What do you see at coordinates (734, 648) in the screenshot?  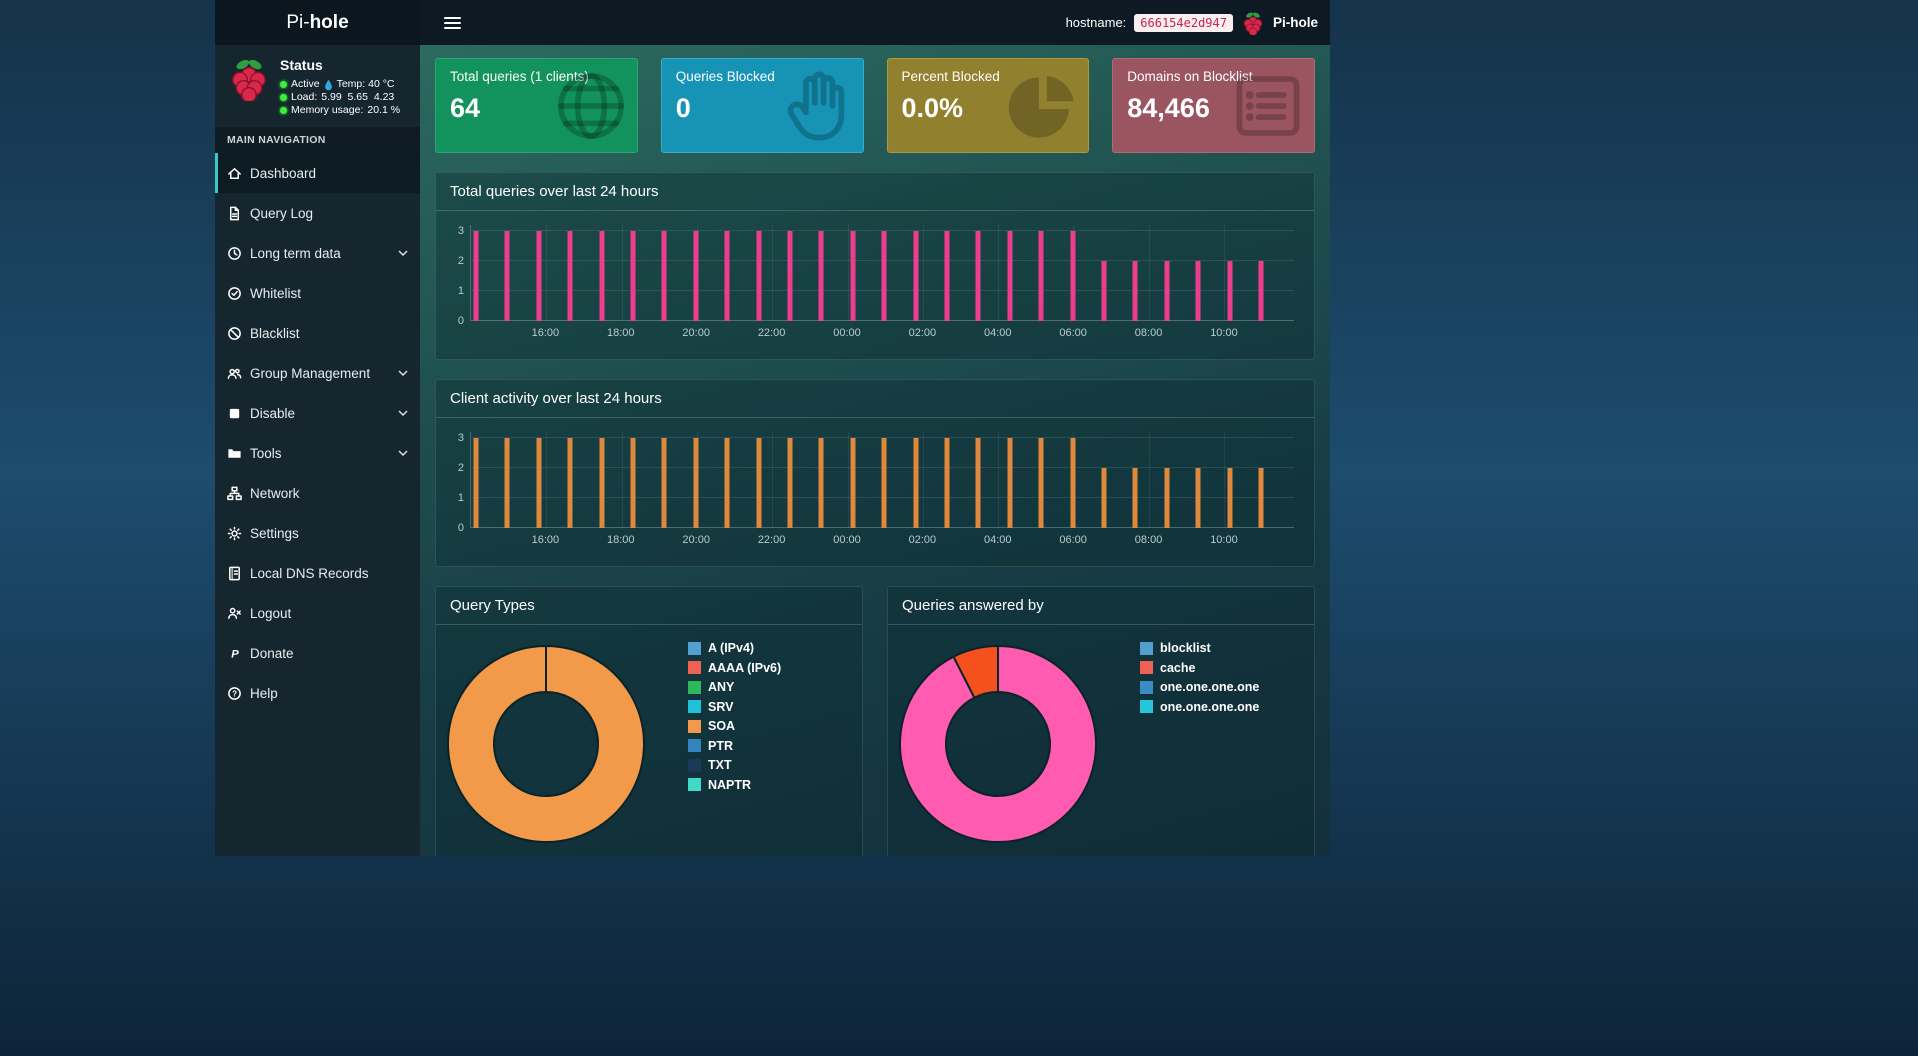 I see `legend-item-a-ipv4: A (IPv4)` at bounding box center [734, 648].